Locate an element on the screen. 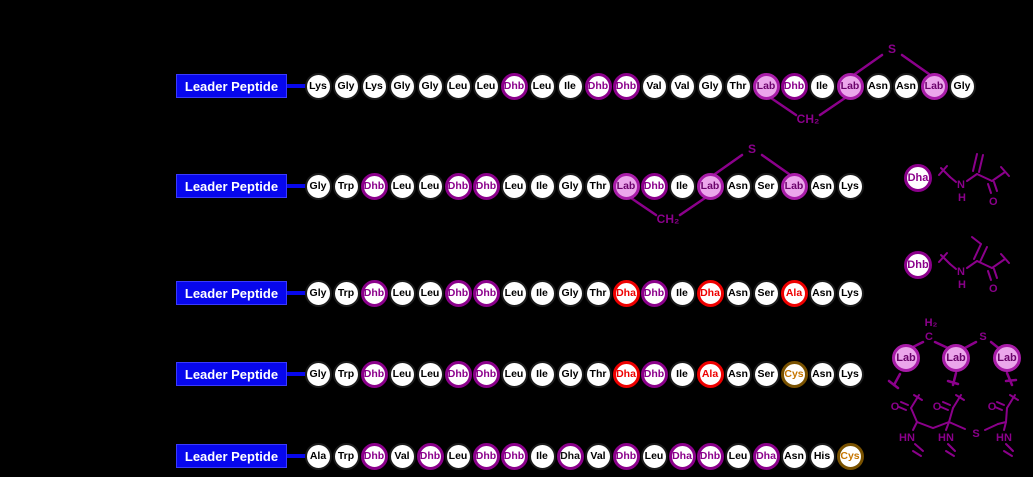  dha-n-label: N is located at coordinates (961, 185).